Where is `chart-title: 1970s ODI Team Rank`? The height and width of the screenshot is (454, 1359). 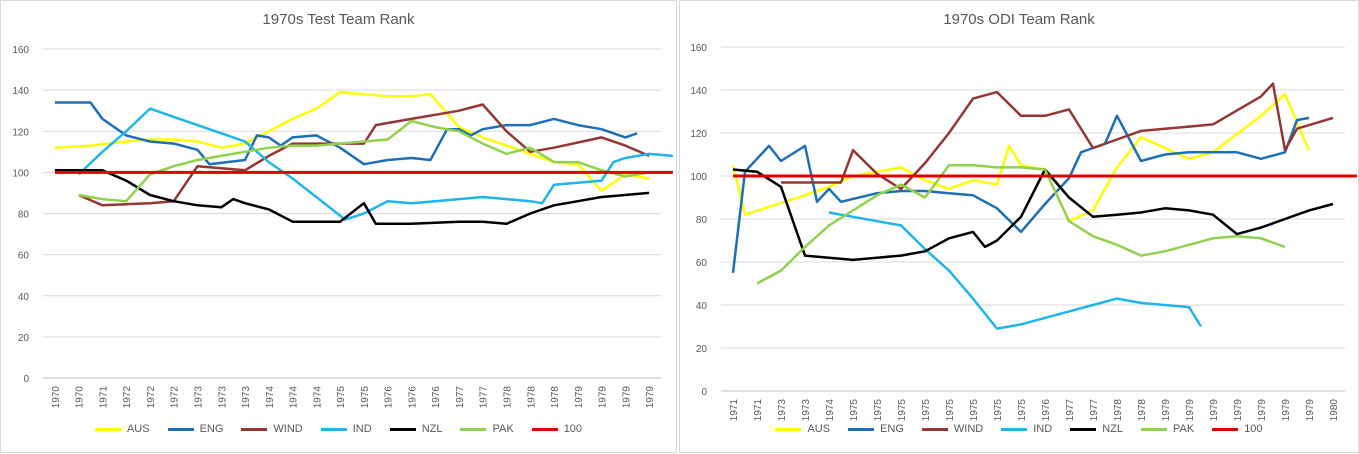
chart-title: 1970s ODI Team Rank is located at coordinates (1019, 19).